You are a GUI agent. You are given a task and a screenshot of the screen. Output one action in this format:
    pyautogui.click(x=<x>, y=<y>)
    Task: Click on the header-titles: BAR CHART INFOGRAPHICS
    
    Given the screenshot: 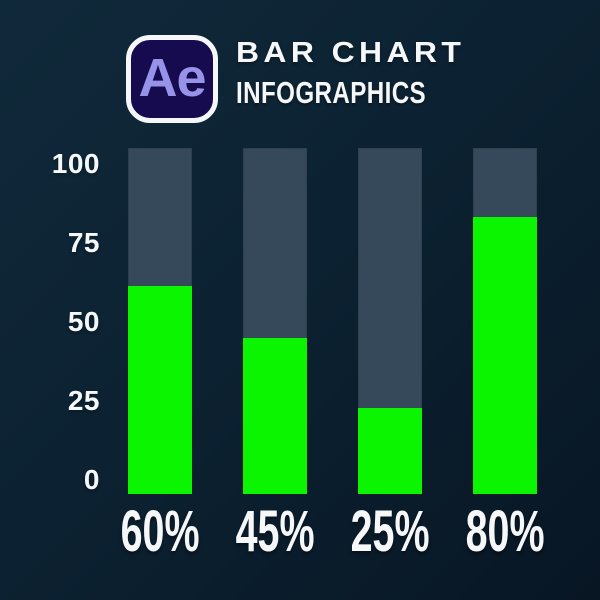 What is the action you would take?
    pyautogui.click(x=358, y=73)
    